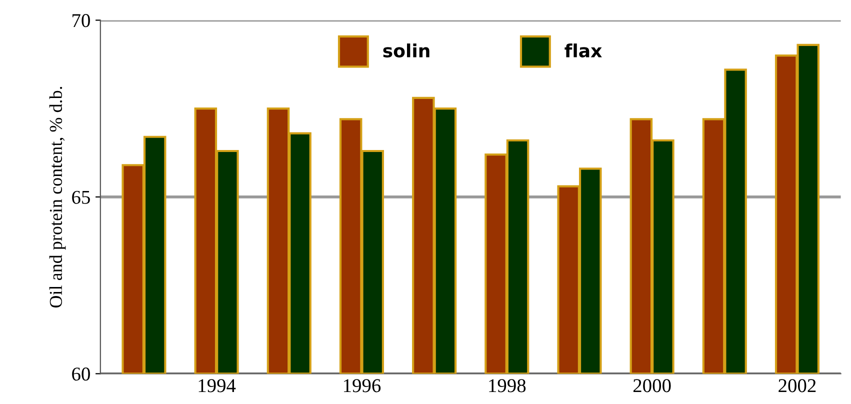 This screenshot has width=851, height=404. I want to click on y-tick-label: 65, so click(81, 197).